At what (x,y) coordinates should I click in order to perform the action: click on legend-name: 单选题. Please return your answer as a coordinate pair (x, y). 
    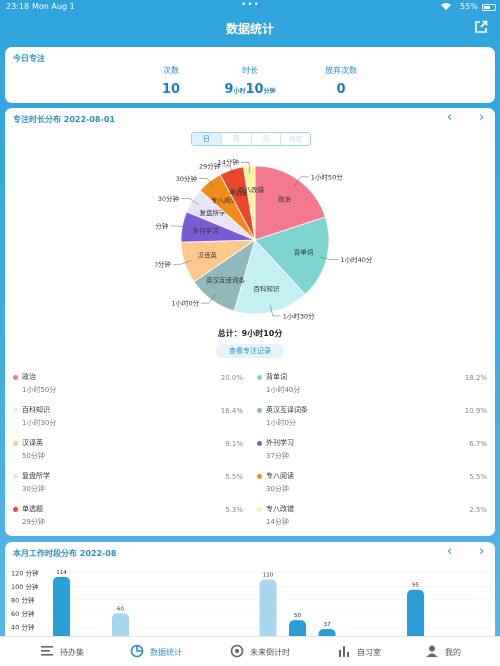
    Looking at the image, I should click on (32, 509).